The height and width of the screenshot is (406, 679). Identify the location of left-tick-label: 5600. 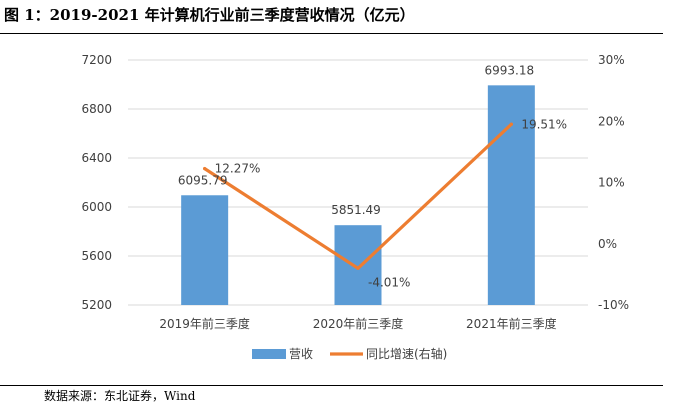
(96, 256).